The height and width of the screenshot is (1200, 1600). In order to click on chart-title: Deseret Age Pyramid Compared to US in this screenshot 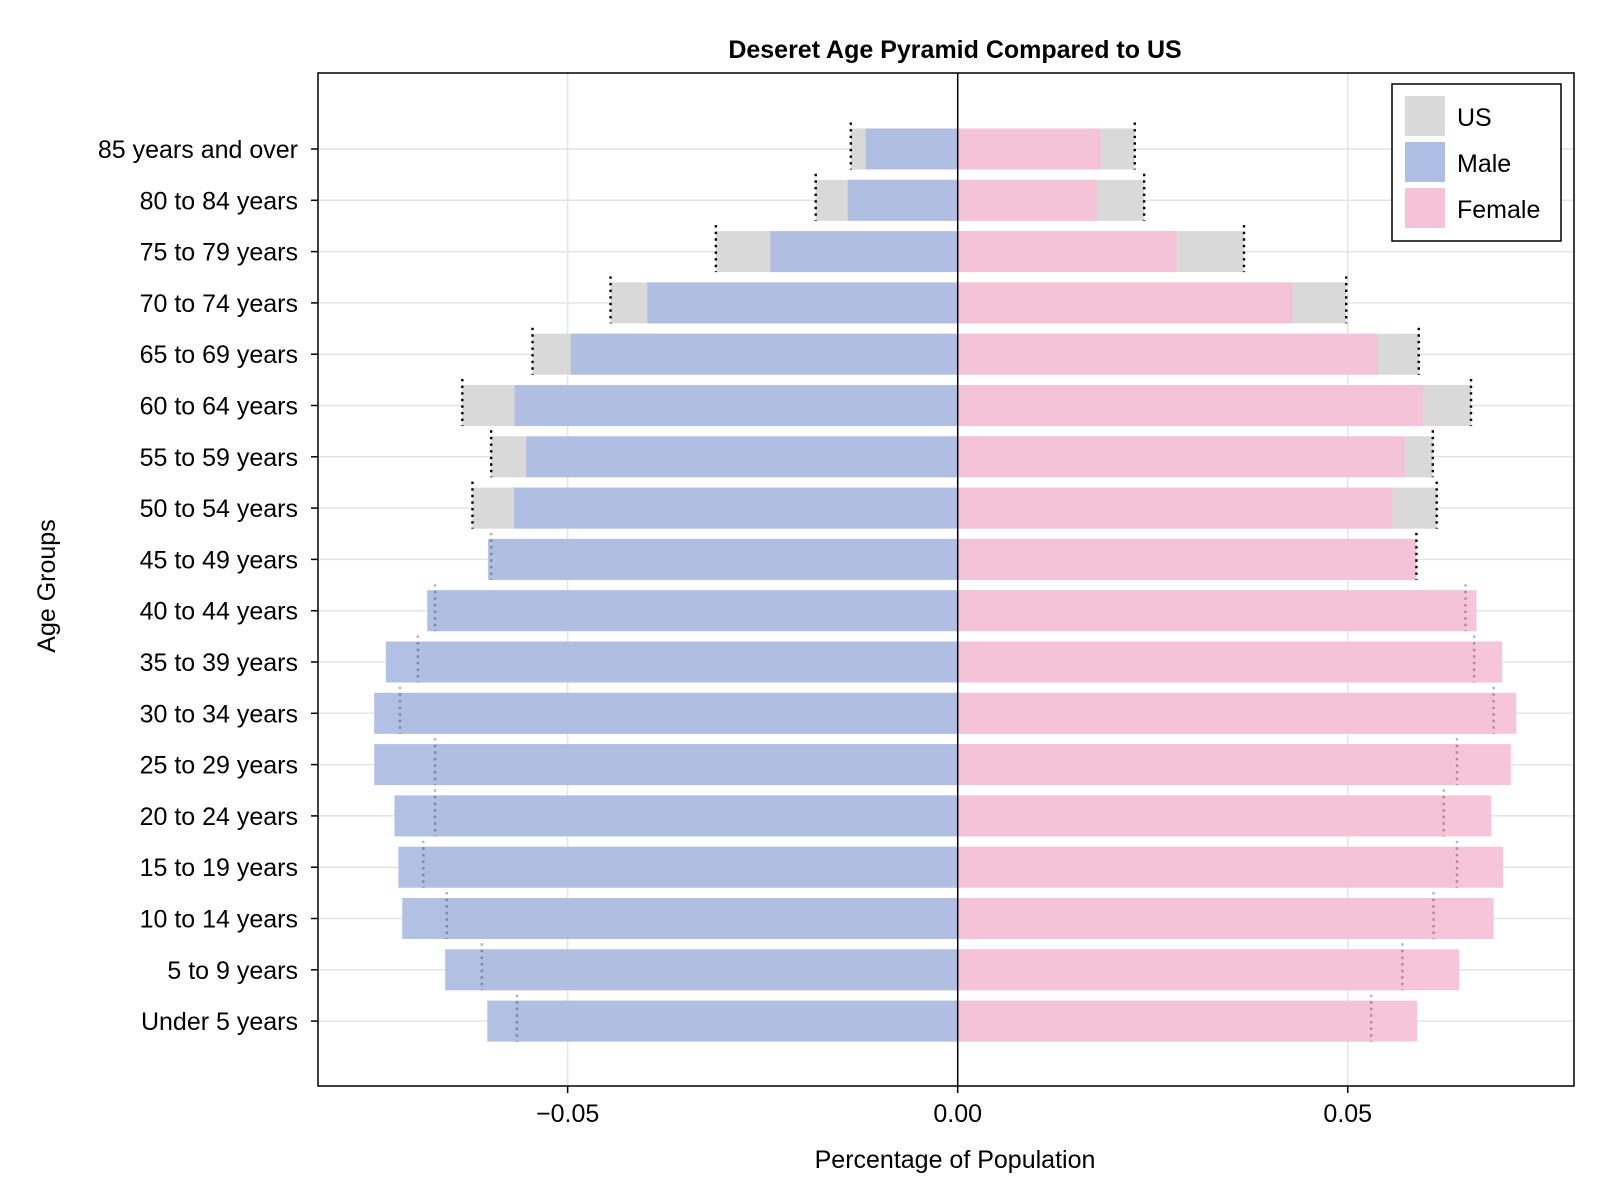, I will do `click(954, 50)`.